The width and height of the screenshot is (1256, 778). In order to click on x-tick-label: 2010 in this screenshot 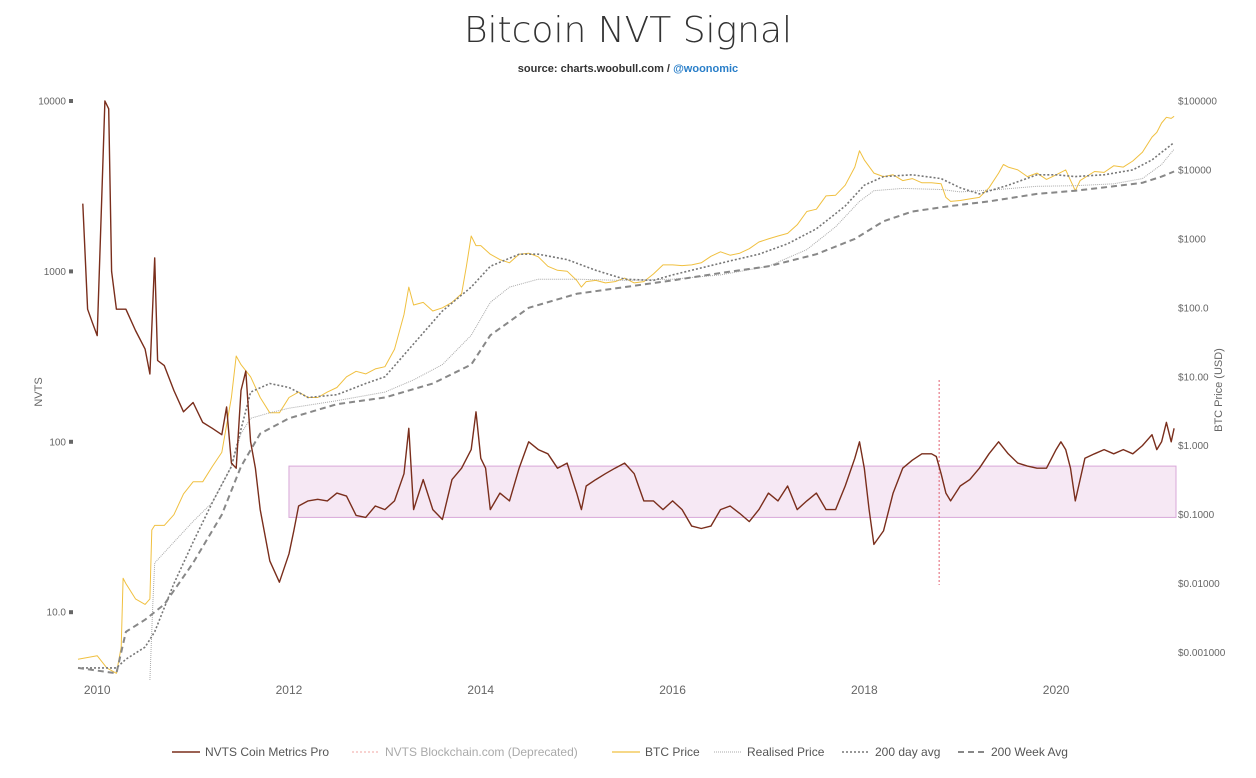, I will do `click(97, 690)`.